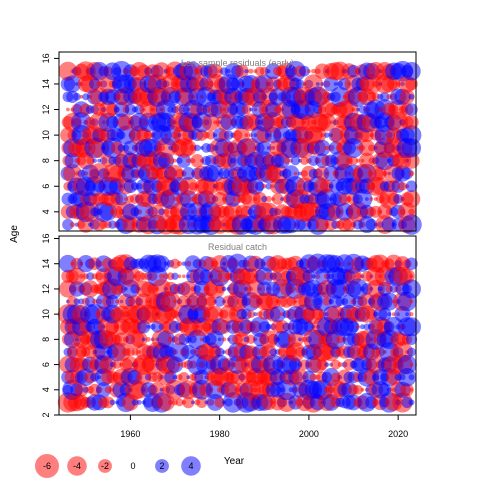 This screenshot has width=480, height=480. Describe the element at coordinates (130, 434) in the screenshot. I see `x-tick-label: 1960` at that location.